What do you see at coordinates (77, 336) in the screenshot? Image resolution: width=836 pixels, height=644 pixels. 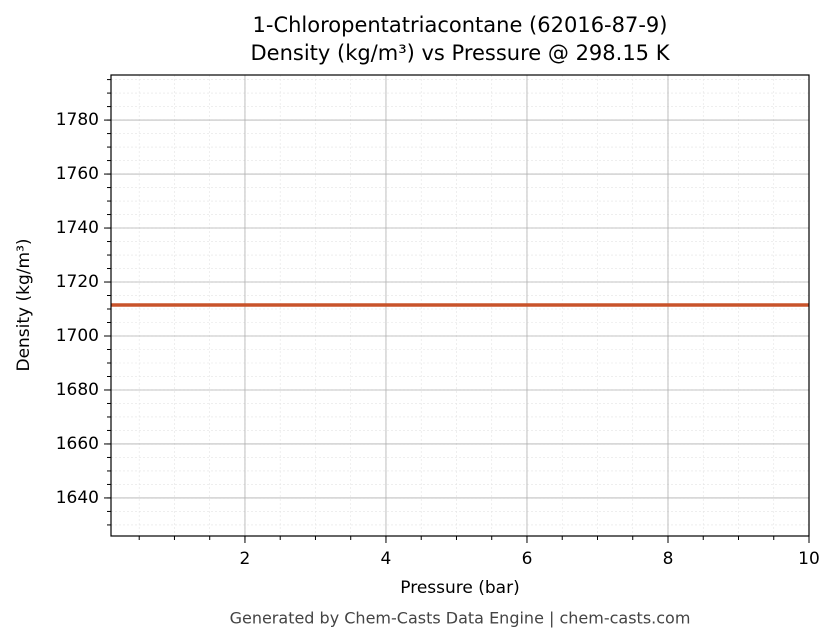 I see `y-tick-label: 1700` at bounding box center [77, 336].